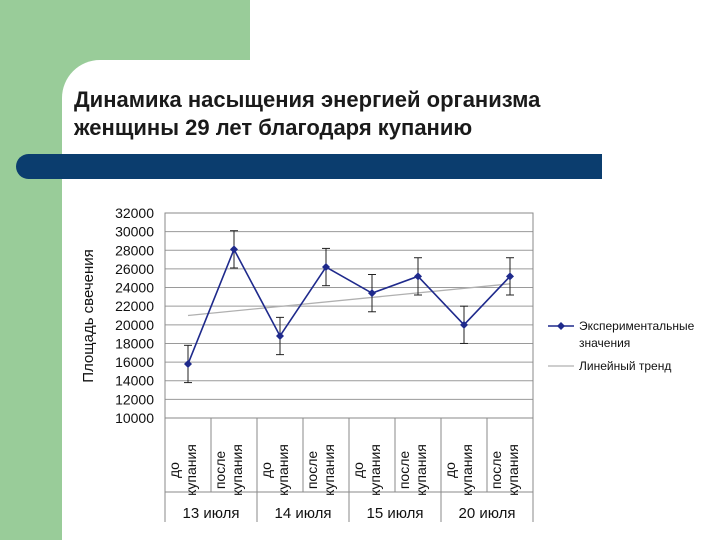  What do you see at coordinates (210, 513) in the screenshot?
I see `x-group-label: 13 июля` at bounding box center [210, 513].